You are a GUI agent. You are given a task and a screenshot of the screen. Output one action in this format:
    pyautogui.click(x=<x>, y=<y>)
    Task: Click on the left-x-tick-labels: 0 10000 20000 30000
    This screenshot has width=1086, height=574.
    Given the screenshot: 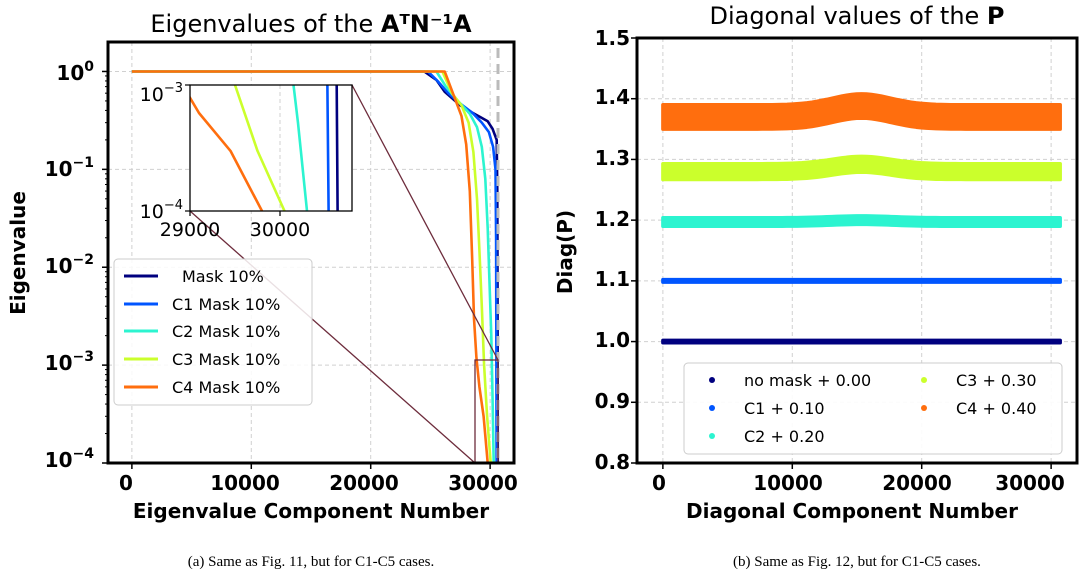 What is the action you would take?
    pyautogui.click(x=318, y=483)
    